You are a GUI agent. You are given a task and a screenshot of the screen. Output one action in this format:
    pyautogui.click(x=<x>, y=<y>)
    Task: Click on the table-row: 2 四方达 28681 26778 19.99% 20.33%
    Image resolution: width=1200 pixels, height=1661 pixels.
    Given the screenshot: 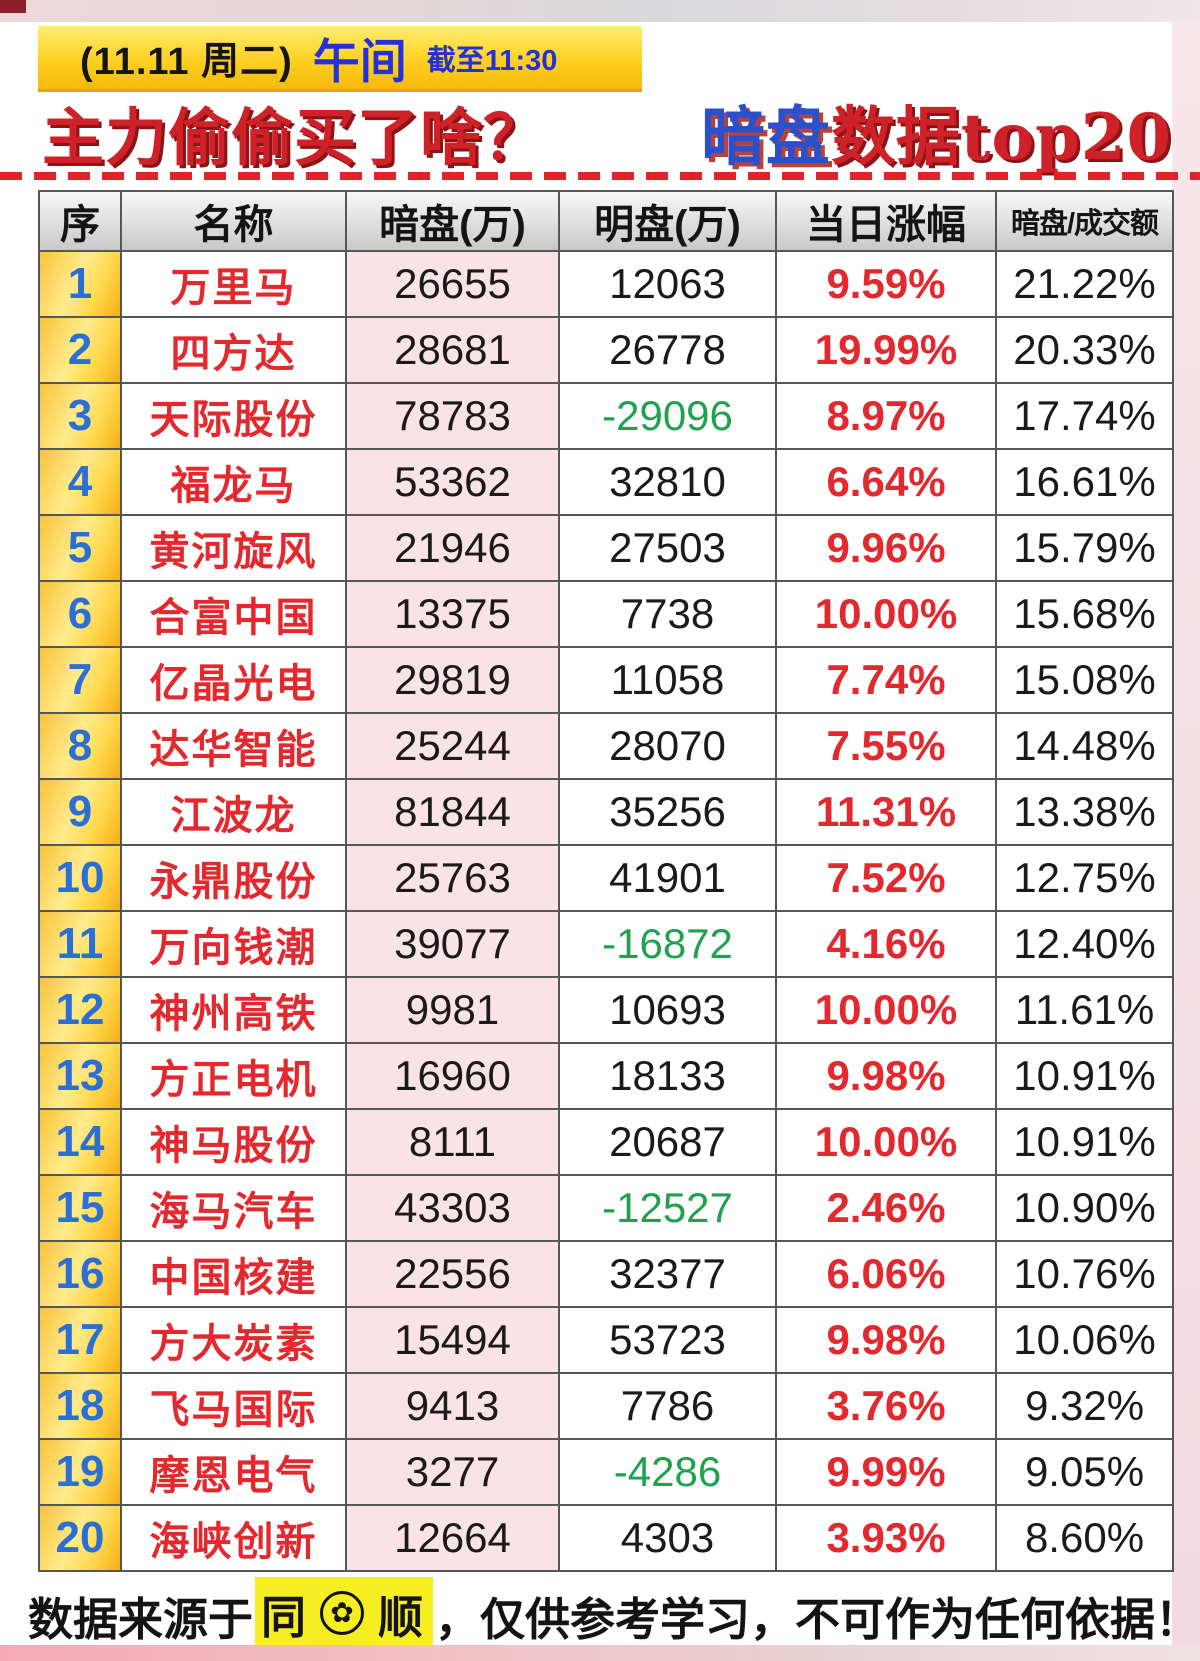 What is the action you would take?
    pyautogui.click(x=607, y=351)
    